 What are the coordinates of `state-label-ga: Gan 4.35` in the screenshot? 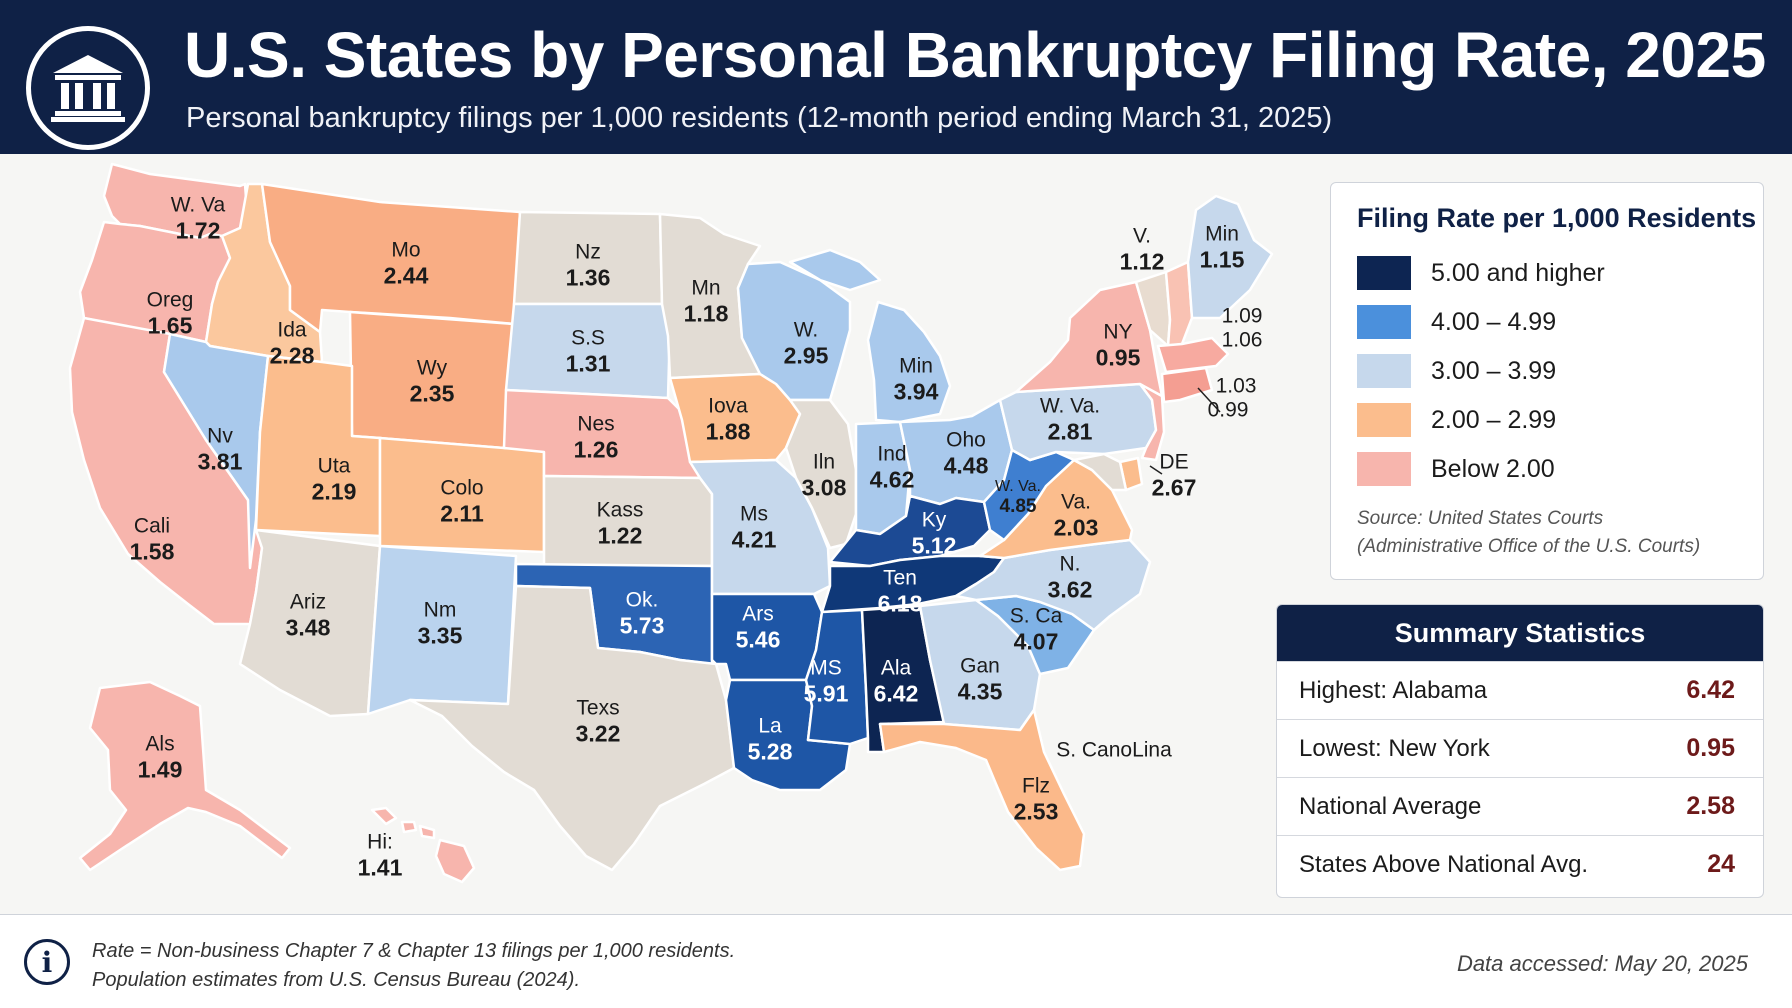 It's located at (980, 679).